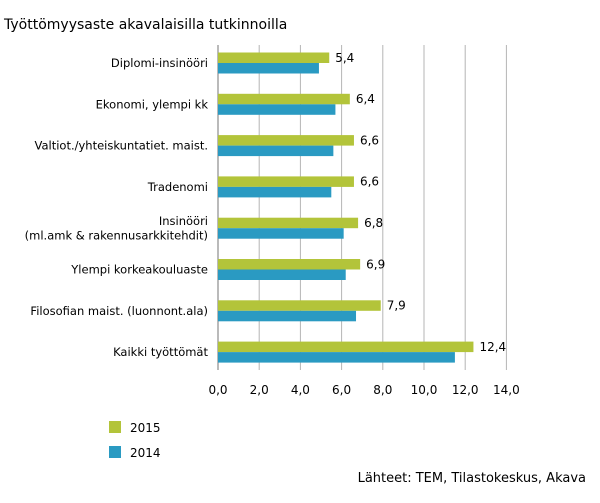 This screenshot has width=600, height=503. I want to click on value-label: 12,4, so click(492, 347).